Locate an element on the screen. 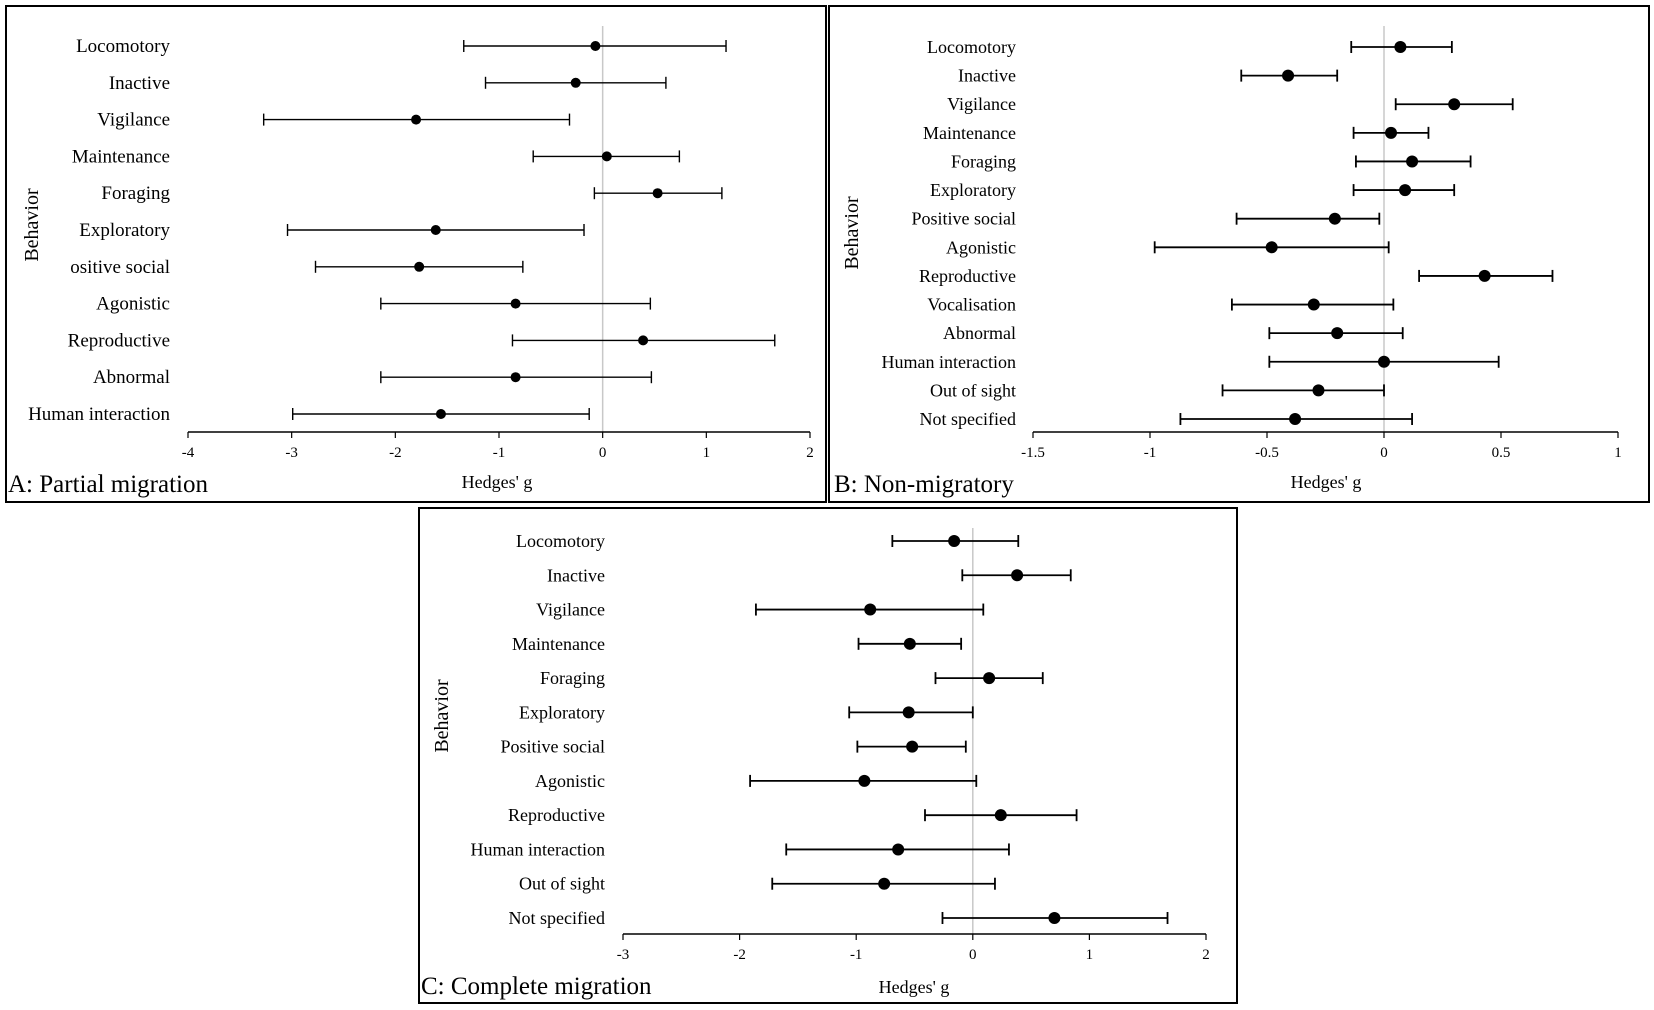  panel-label: C: Complete migration is located at coordinates (536, 986).